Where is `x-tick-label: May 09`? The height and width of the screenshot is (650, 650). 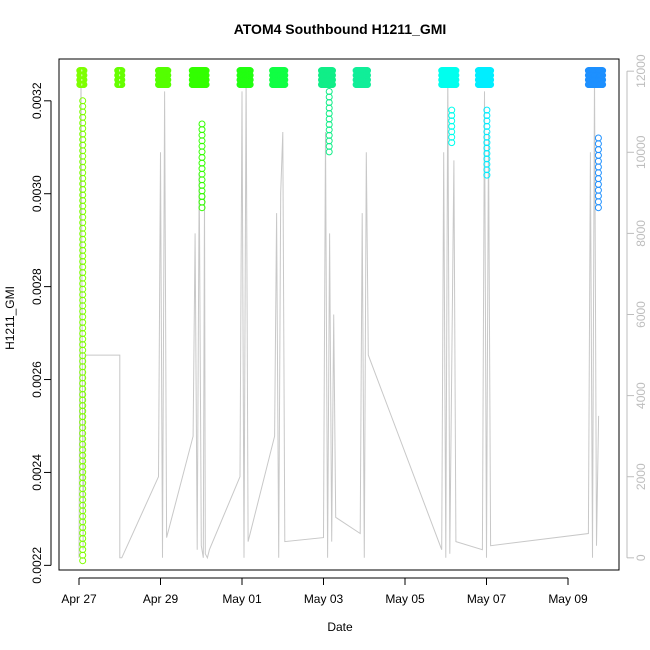
x-tick-label: May 09 is located at coordinates (568, 599).